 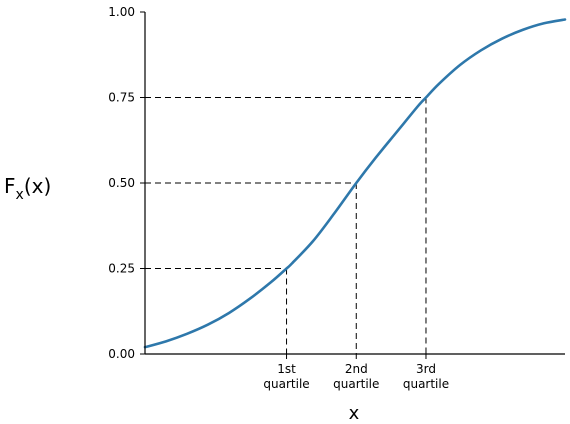 What do you see at coordinates (286, 369) in the screenshot?
I see `x-tick-label: 1st` at bounding box center [286, 369].